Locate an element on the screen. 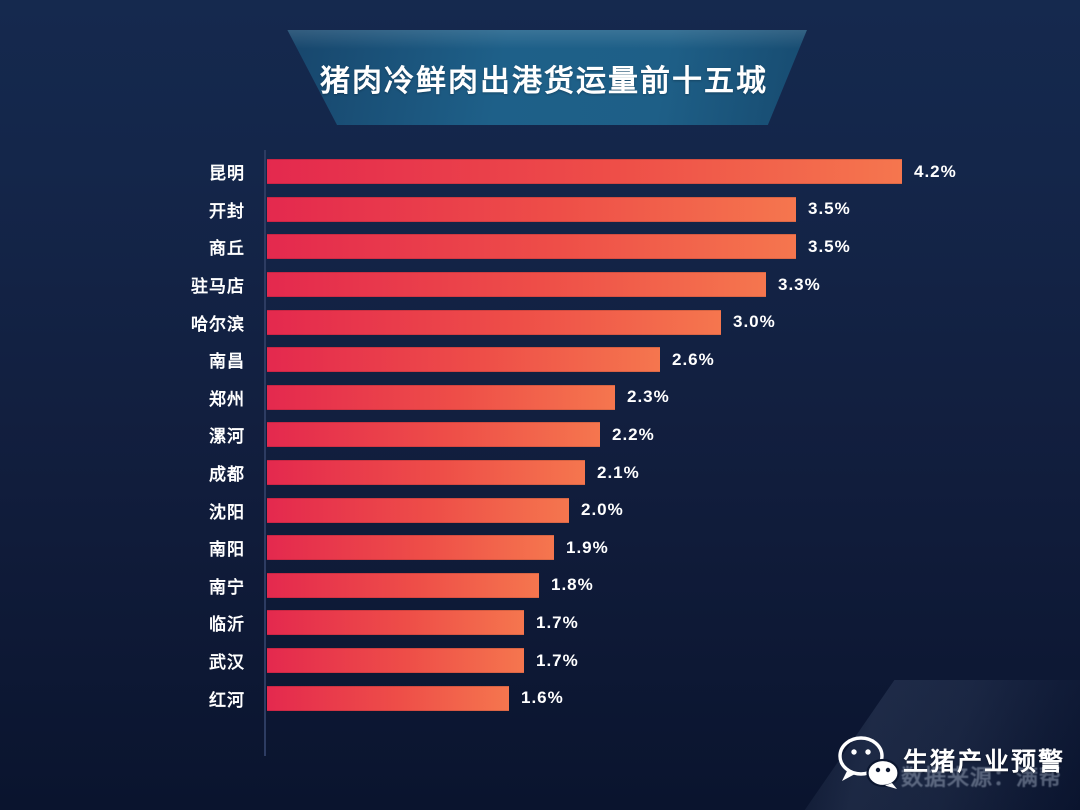 The height and width of the screenshot is (810, 1080). wechat-icon is located at coordinates (869, 762).